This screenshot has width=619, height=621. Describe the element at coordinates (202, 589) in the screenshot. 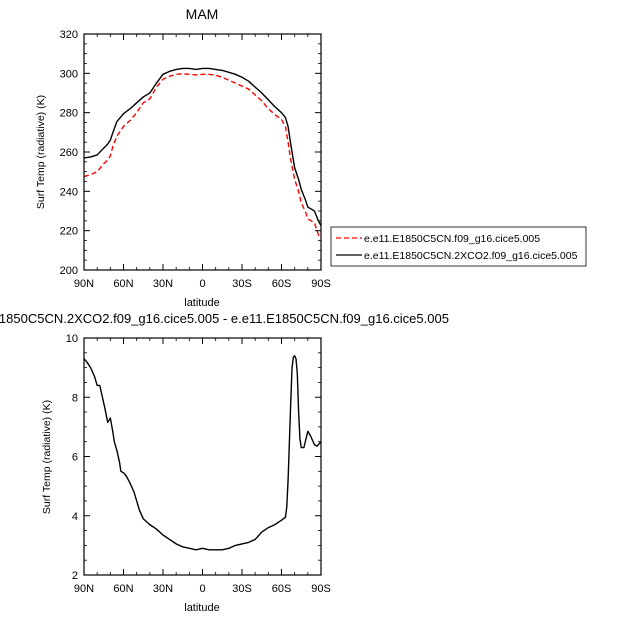

I see `bottom-chart-xtick-label-3: 0` at that location.